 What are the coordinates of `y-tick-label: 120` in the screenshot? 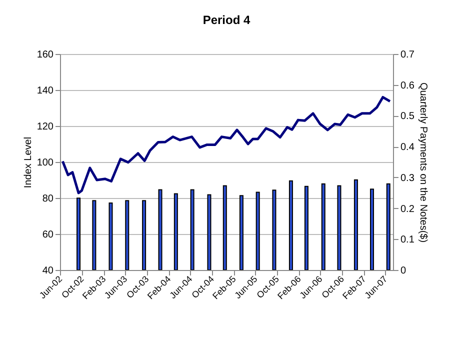 It's located at (45, 127).